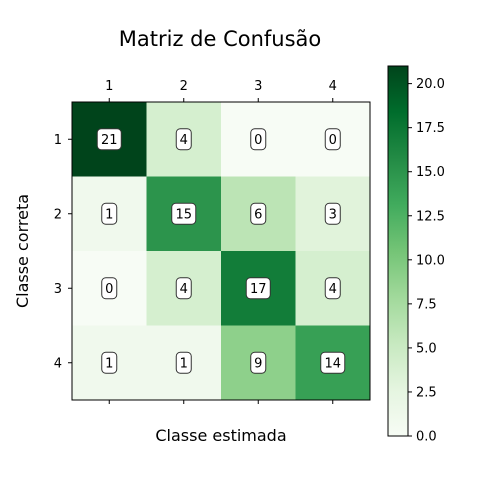  I want to click on cell-value-label: 14, so click(332, 363).